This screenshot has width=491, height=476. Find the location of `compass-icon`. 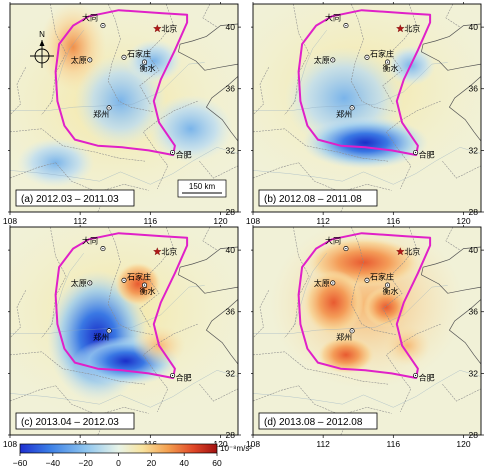

compass-icon is located at coordinates (42, 54).